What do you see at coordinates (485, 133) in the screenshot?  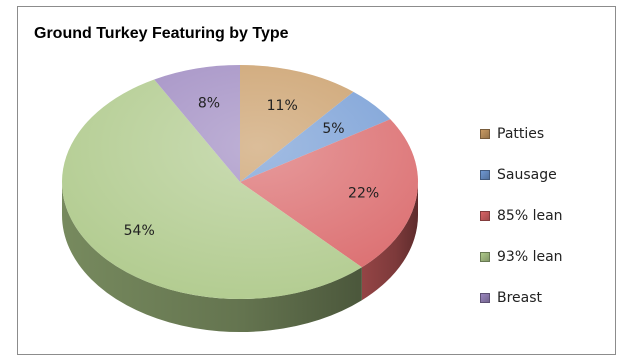 I see `legend-swatch-patties` at bounding box center [485, 133].